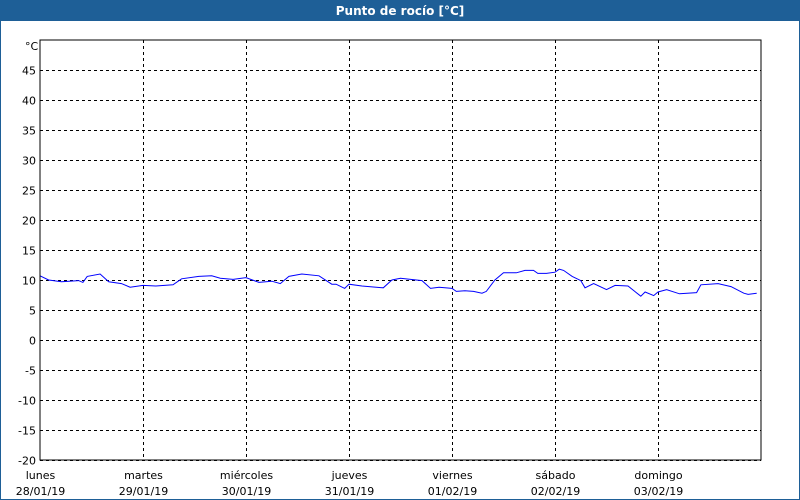  I want to click on dew-point-line, so click(398, 282).